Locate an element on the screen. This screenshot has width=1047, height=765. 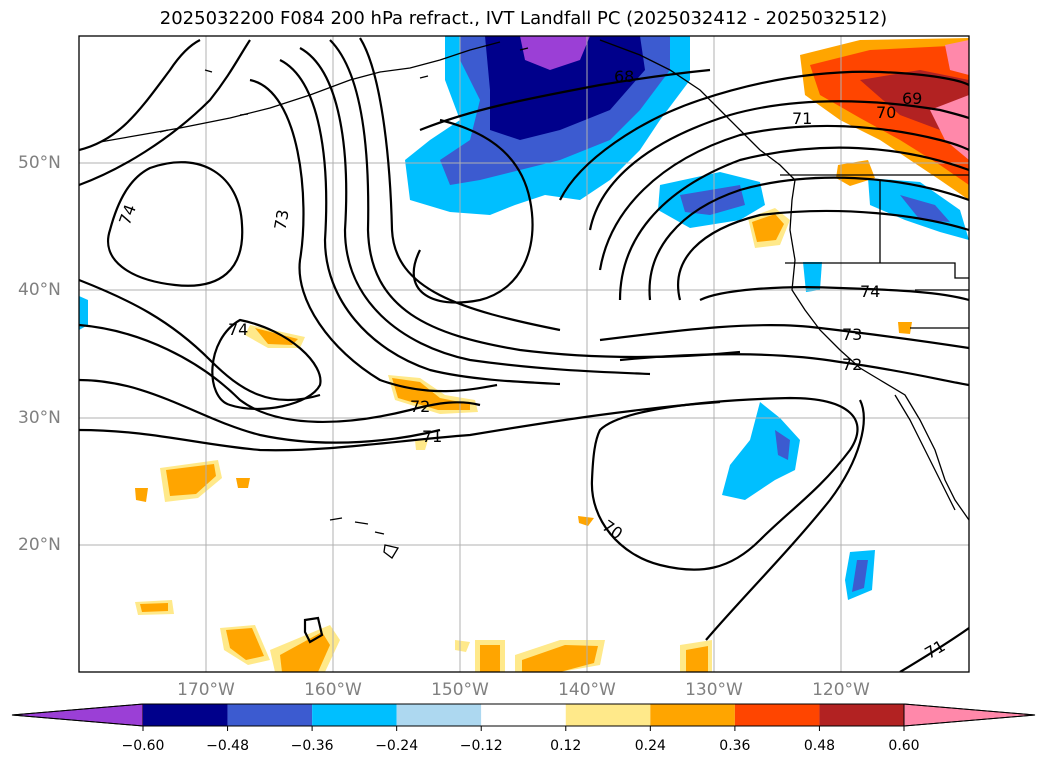
colorbar-tick-label: 0.12 is located at coordinates (566, 746).